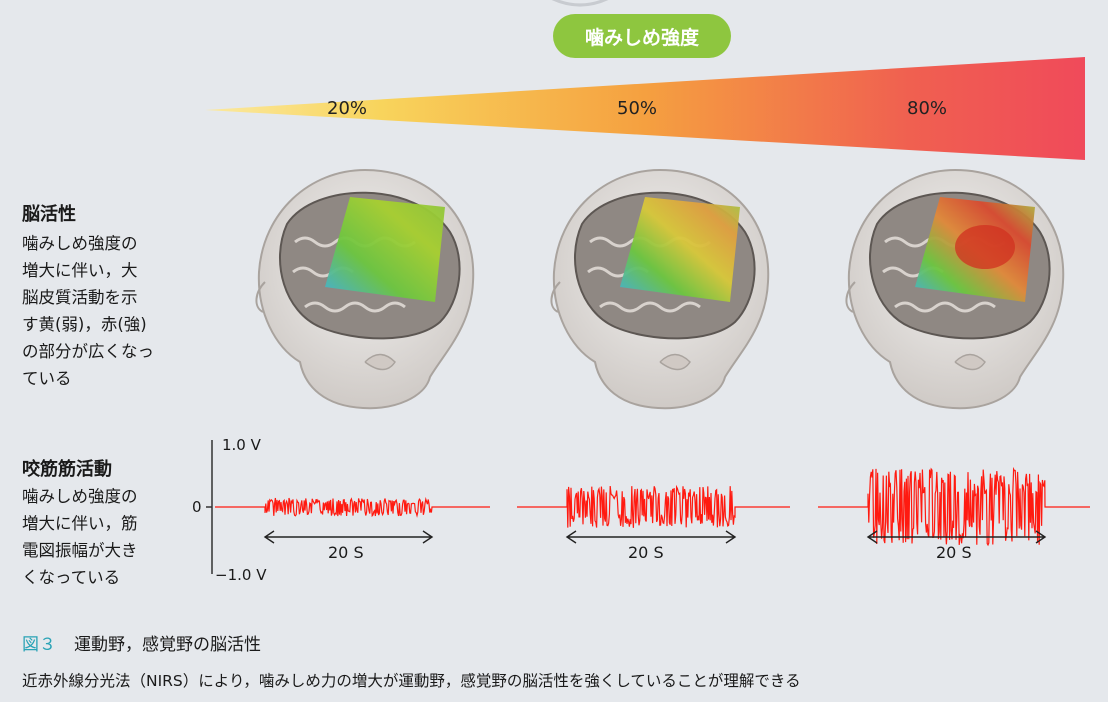  I want to click on muscle-section-description: 噛みしめ強度の 増大に伴い，筋 電図振幅が大き くなっている, so click(80, 537).